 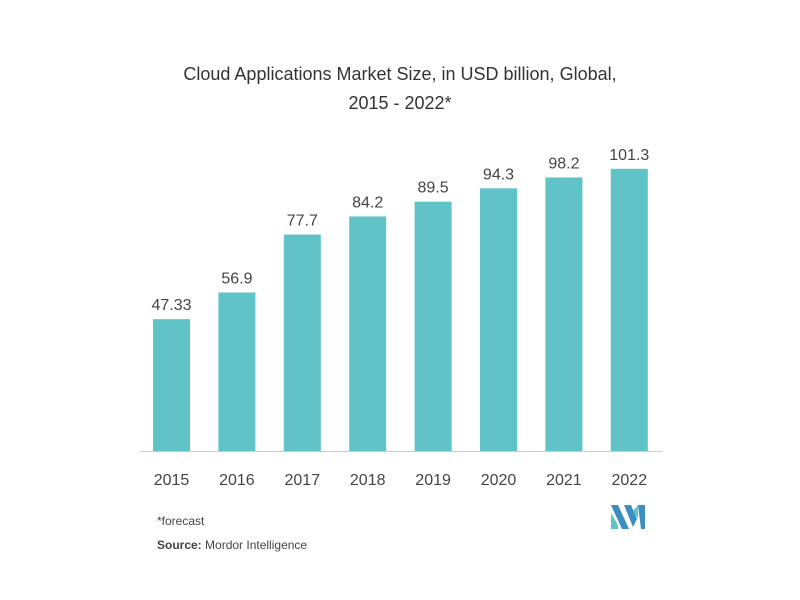 I want to click on x-tick-label: 2017, so click(x=303, y=480).